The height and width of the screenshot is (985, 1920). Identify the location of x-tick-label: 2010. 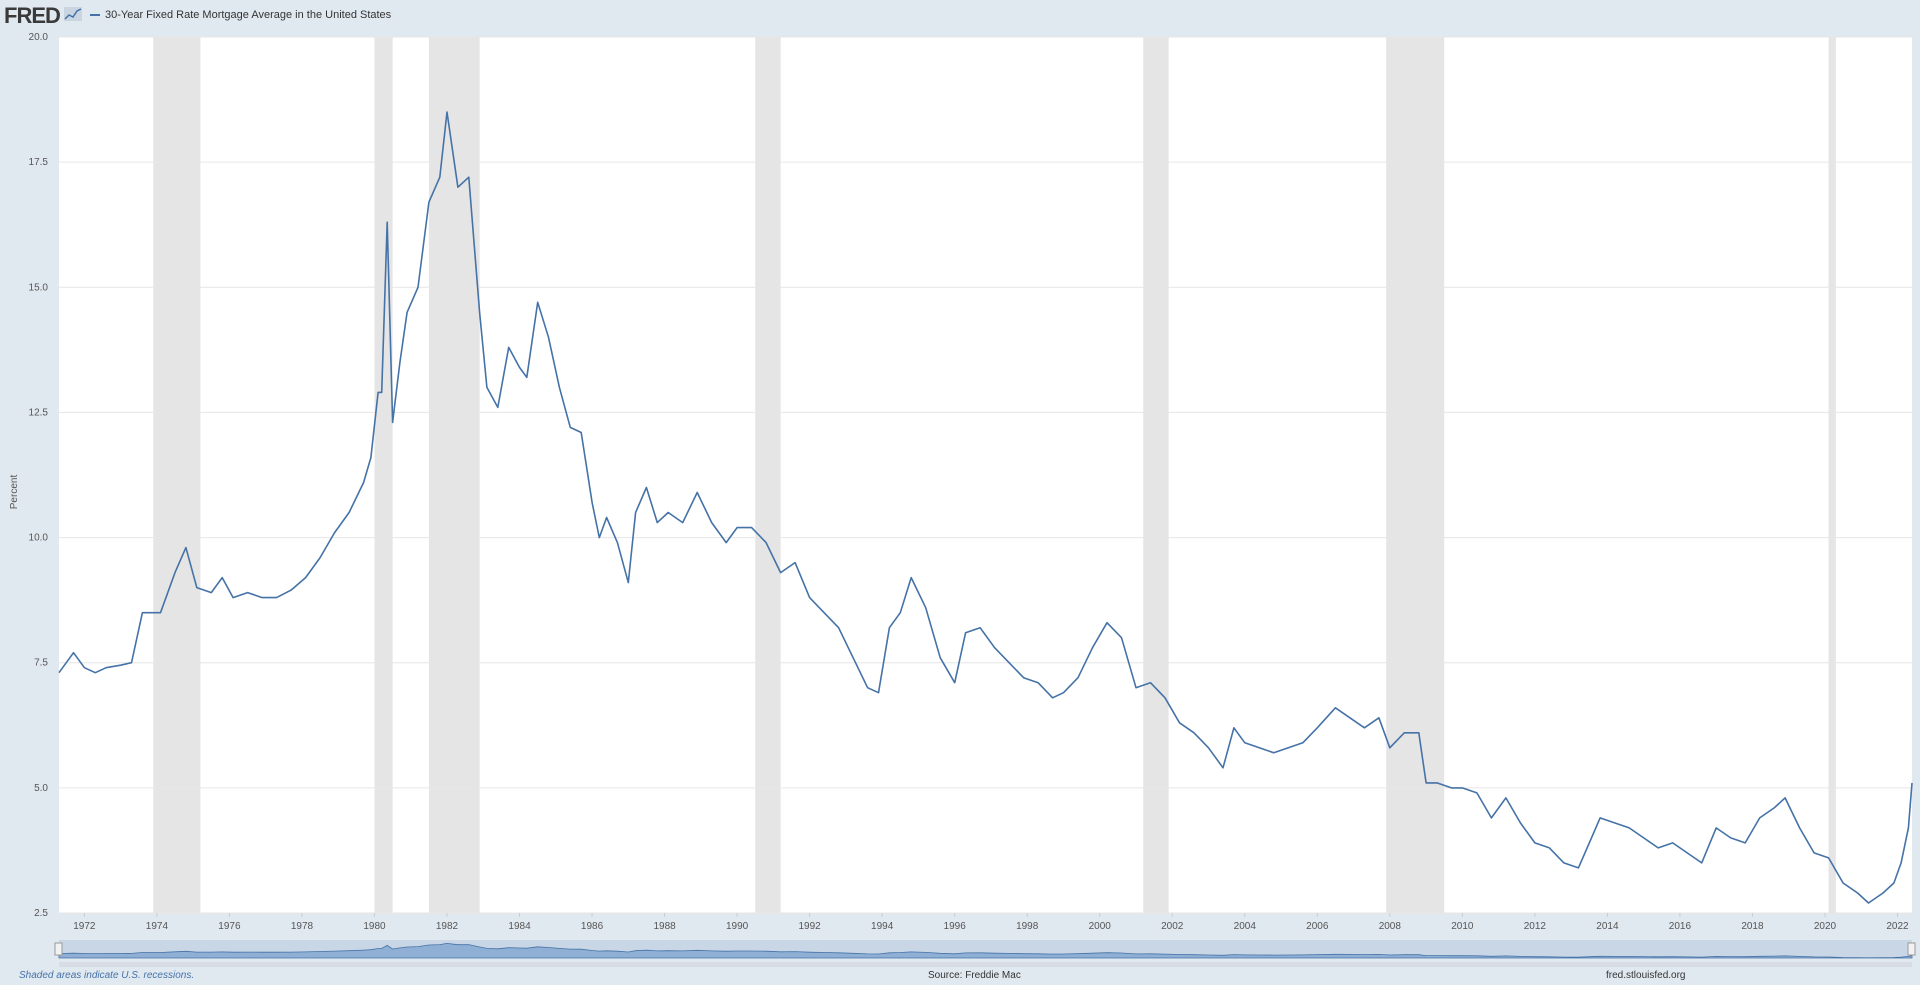
(1462, 926).